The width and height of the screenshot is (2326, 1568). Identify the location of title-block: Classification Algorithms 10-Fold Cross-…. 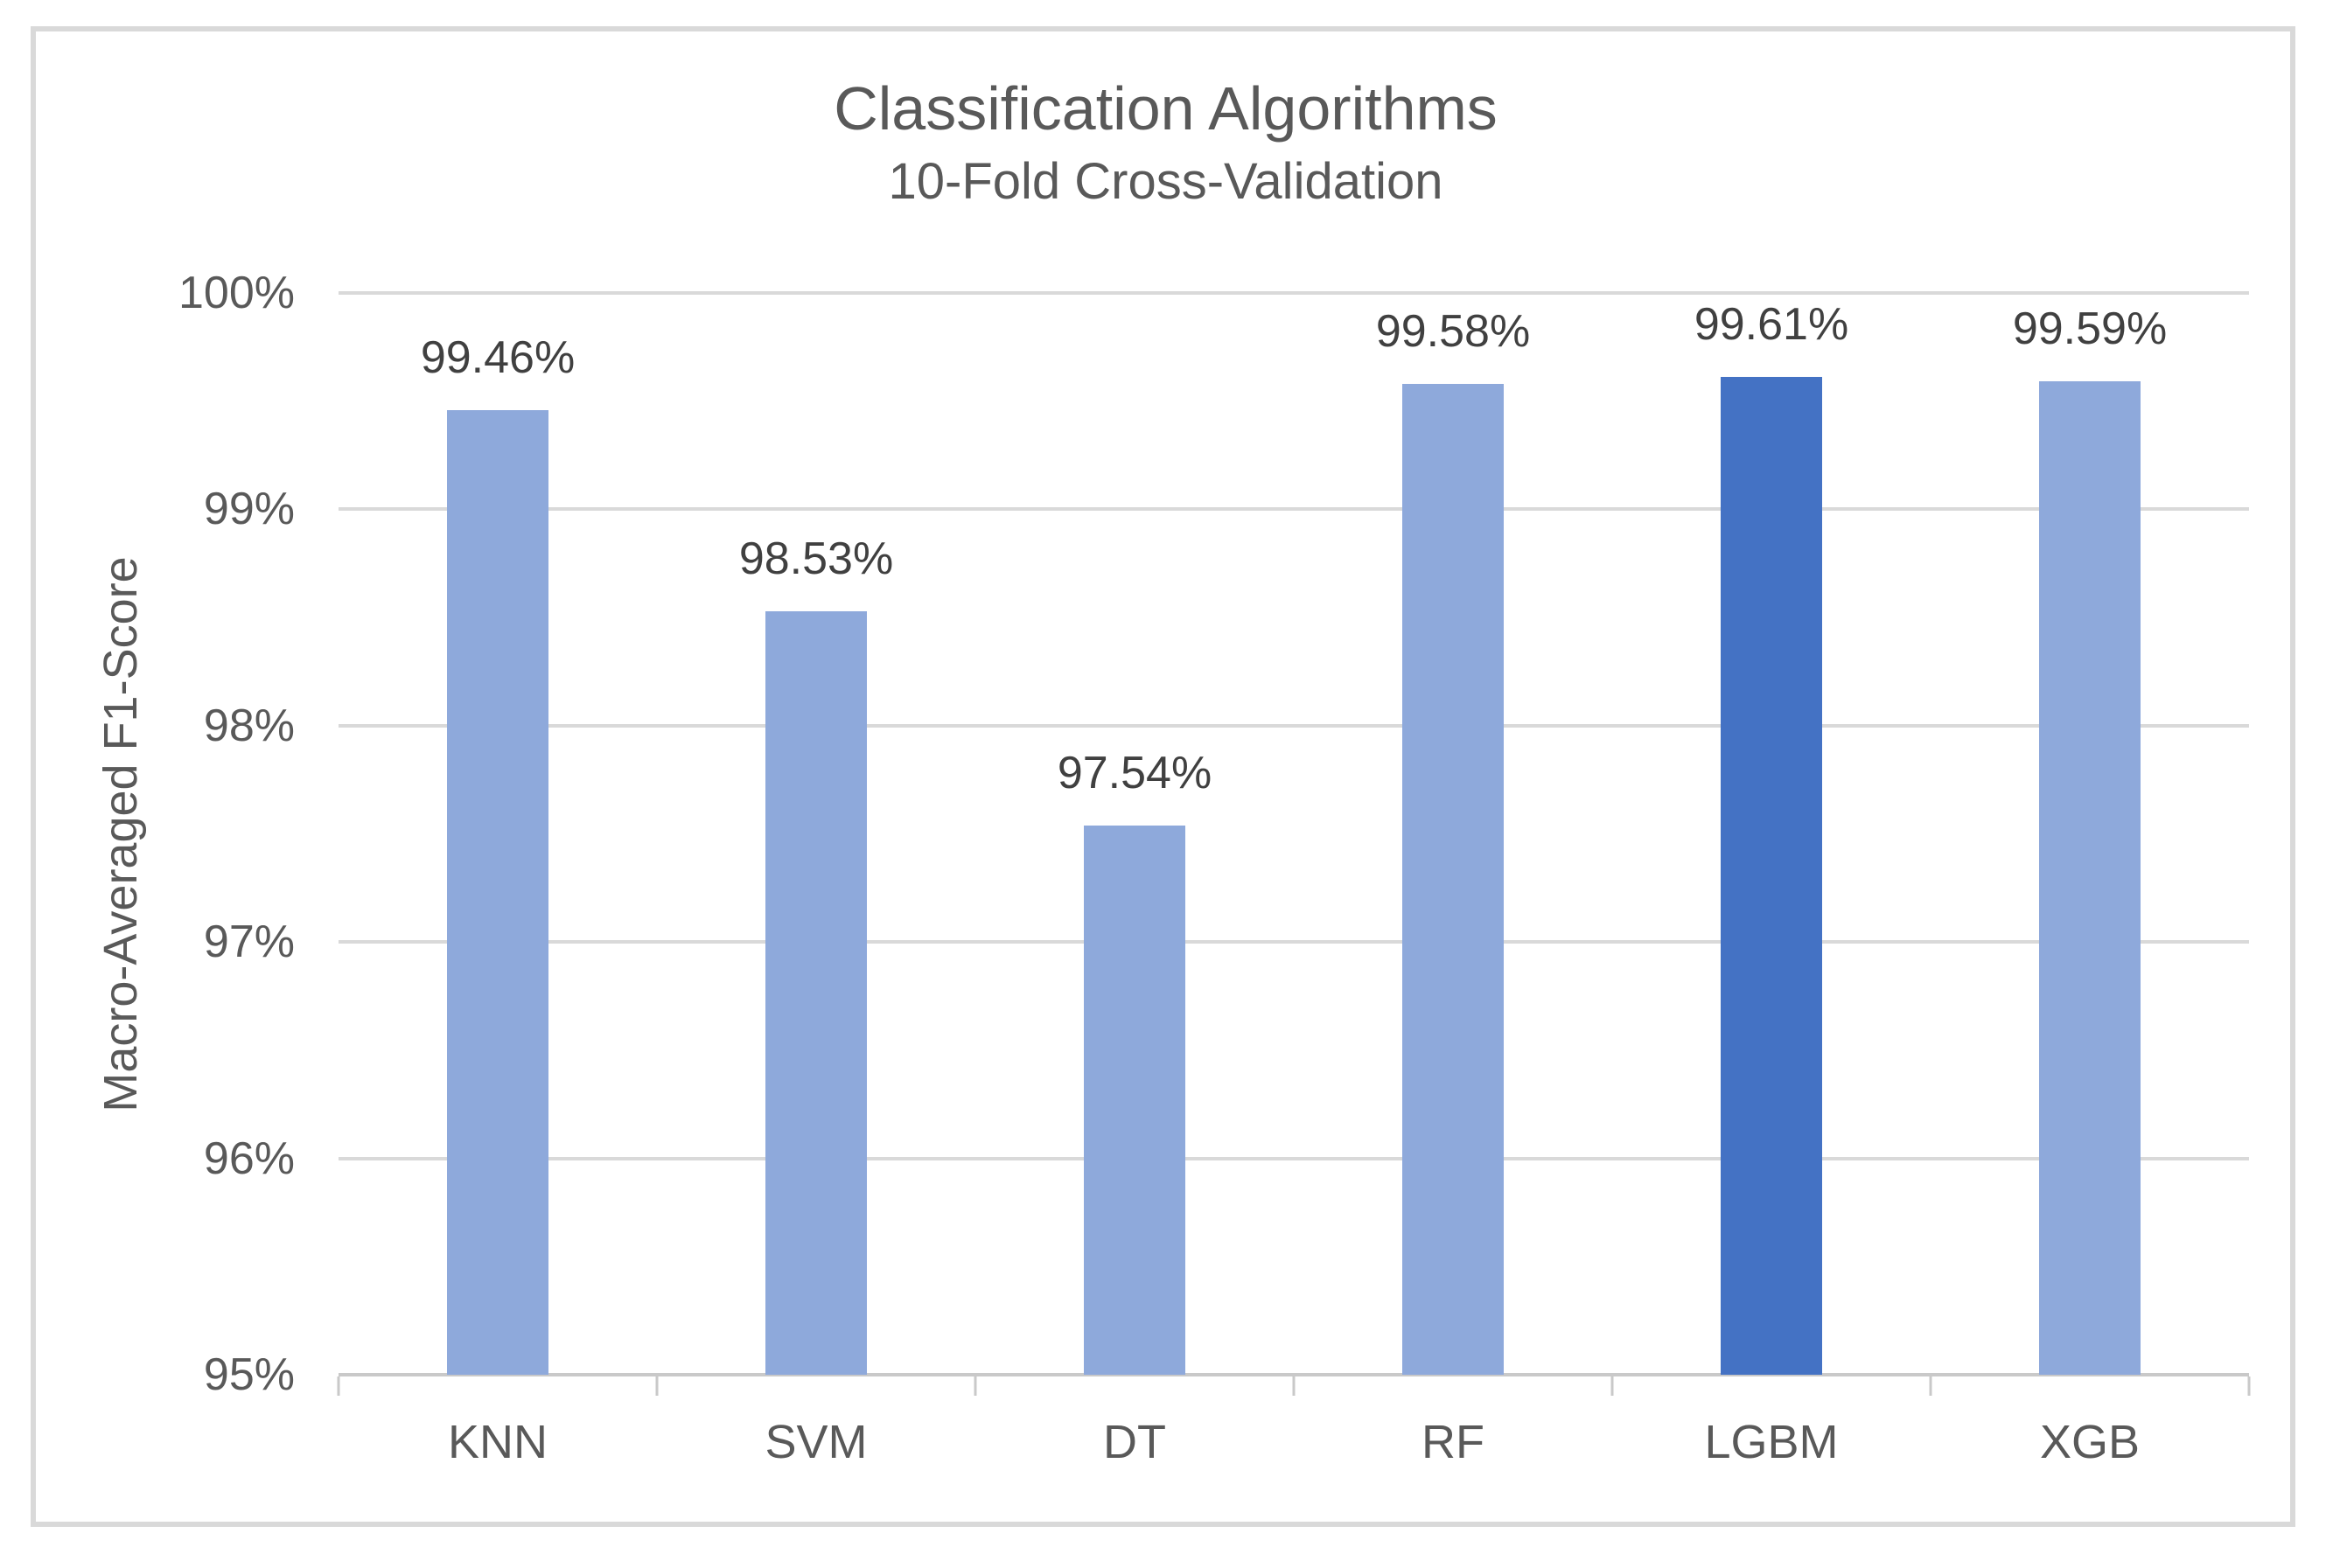
(1166, 142).